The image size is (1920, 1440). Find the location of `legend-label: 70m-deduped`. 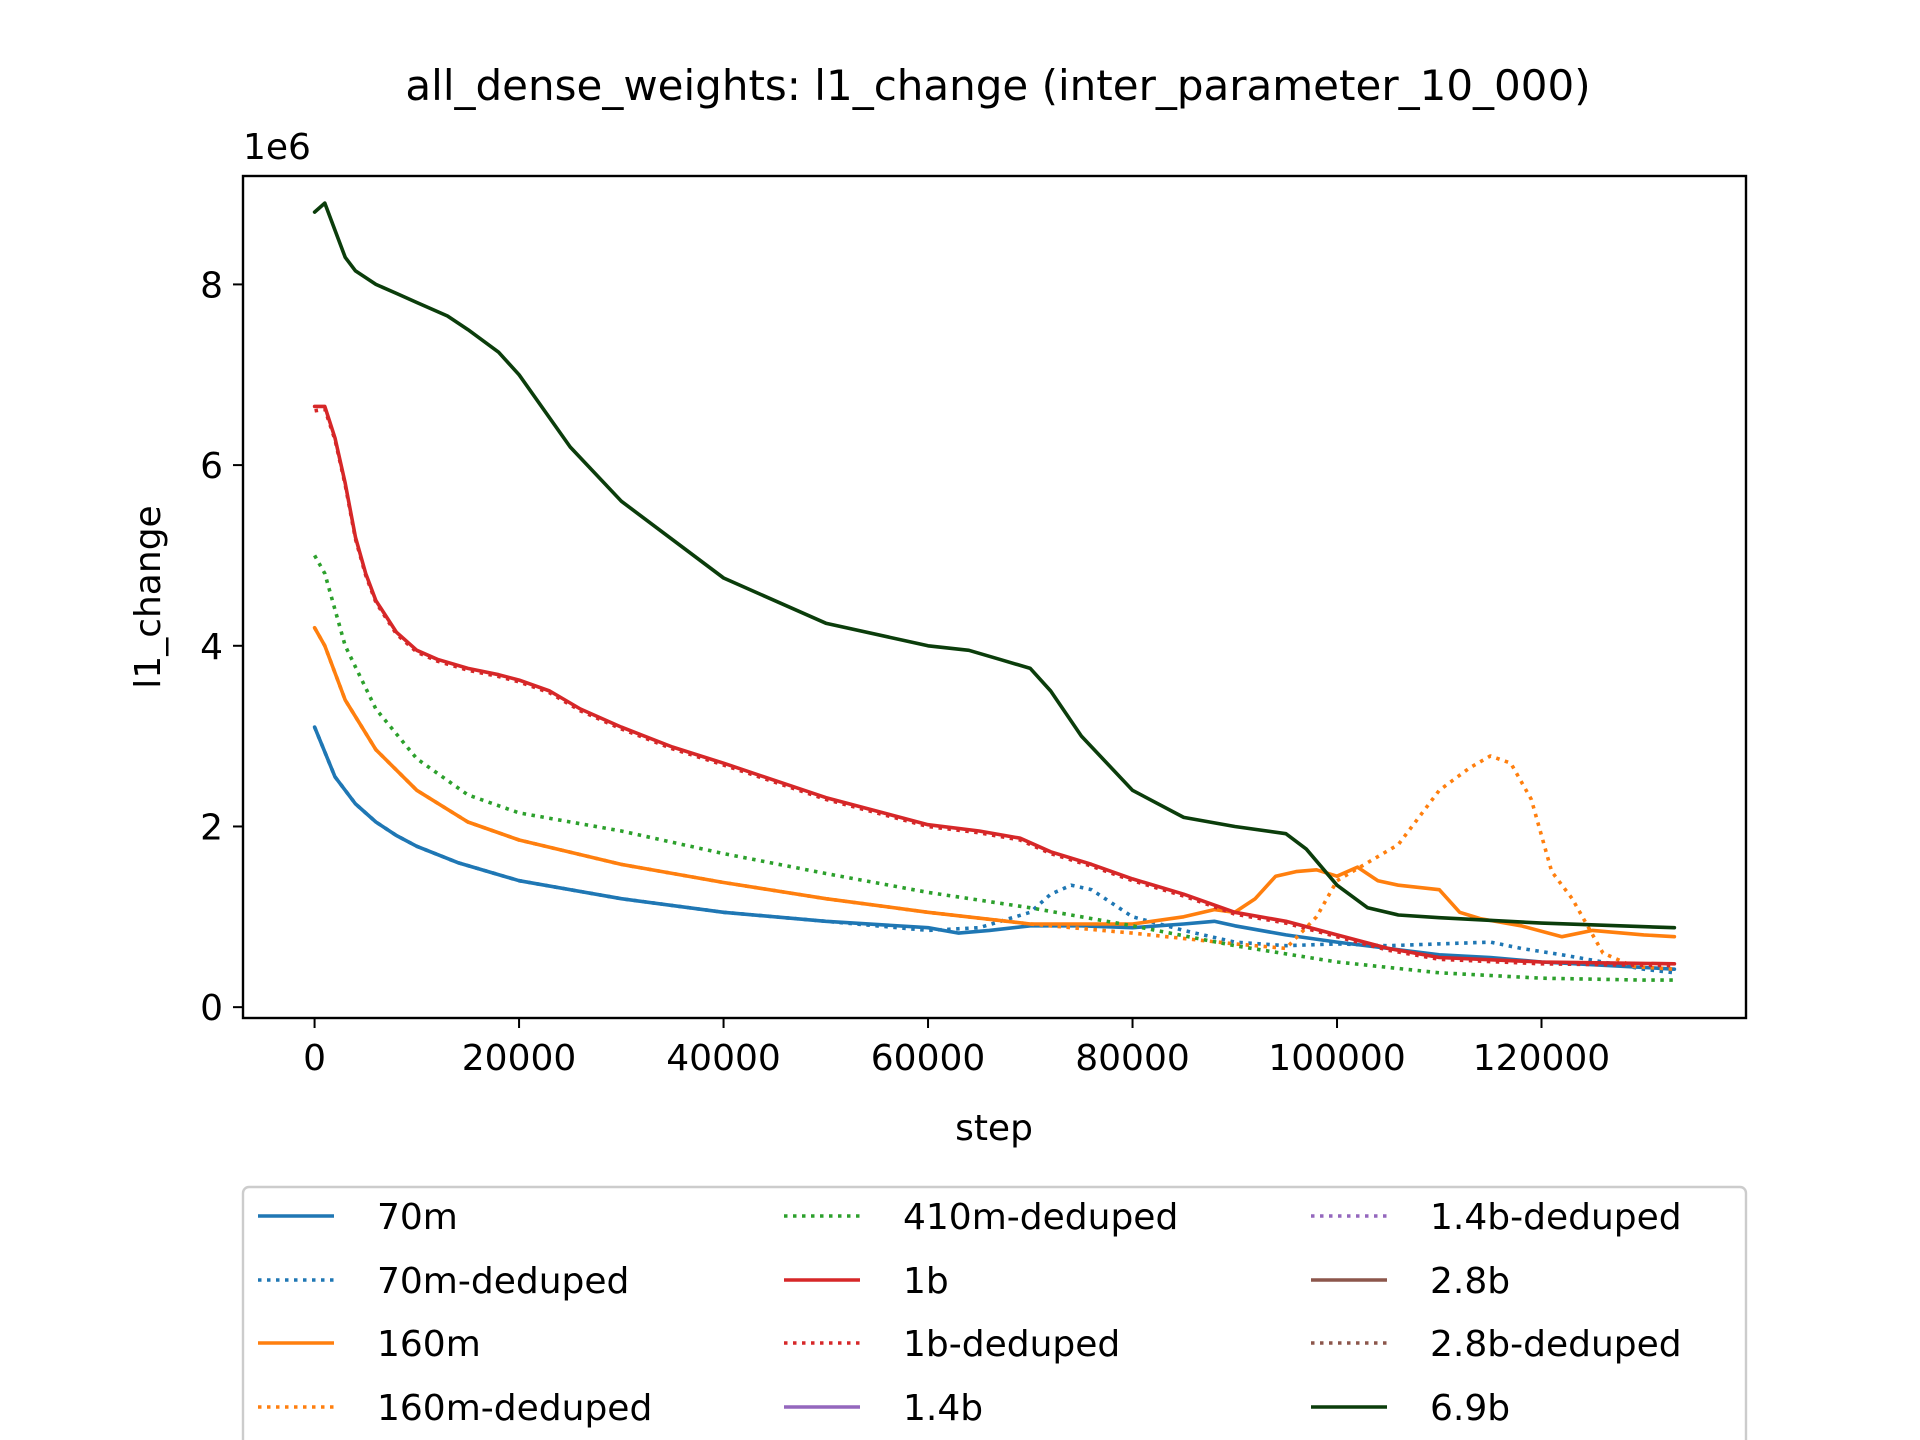

legend-label: 70m-deduped is located at coordinates (503, 1281).